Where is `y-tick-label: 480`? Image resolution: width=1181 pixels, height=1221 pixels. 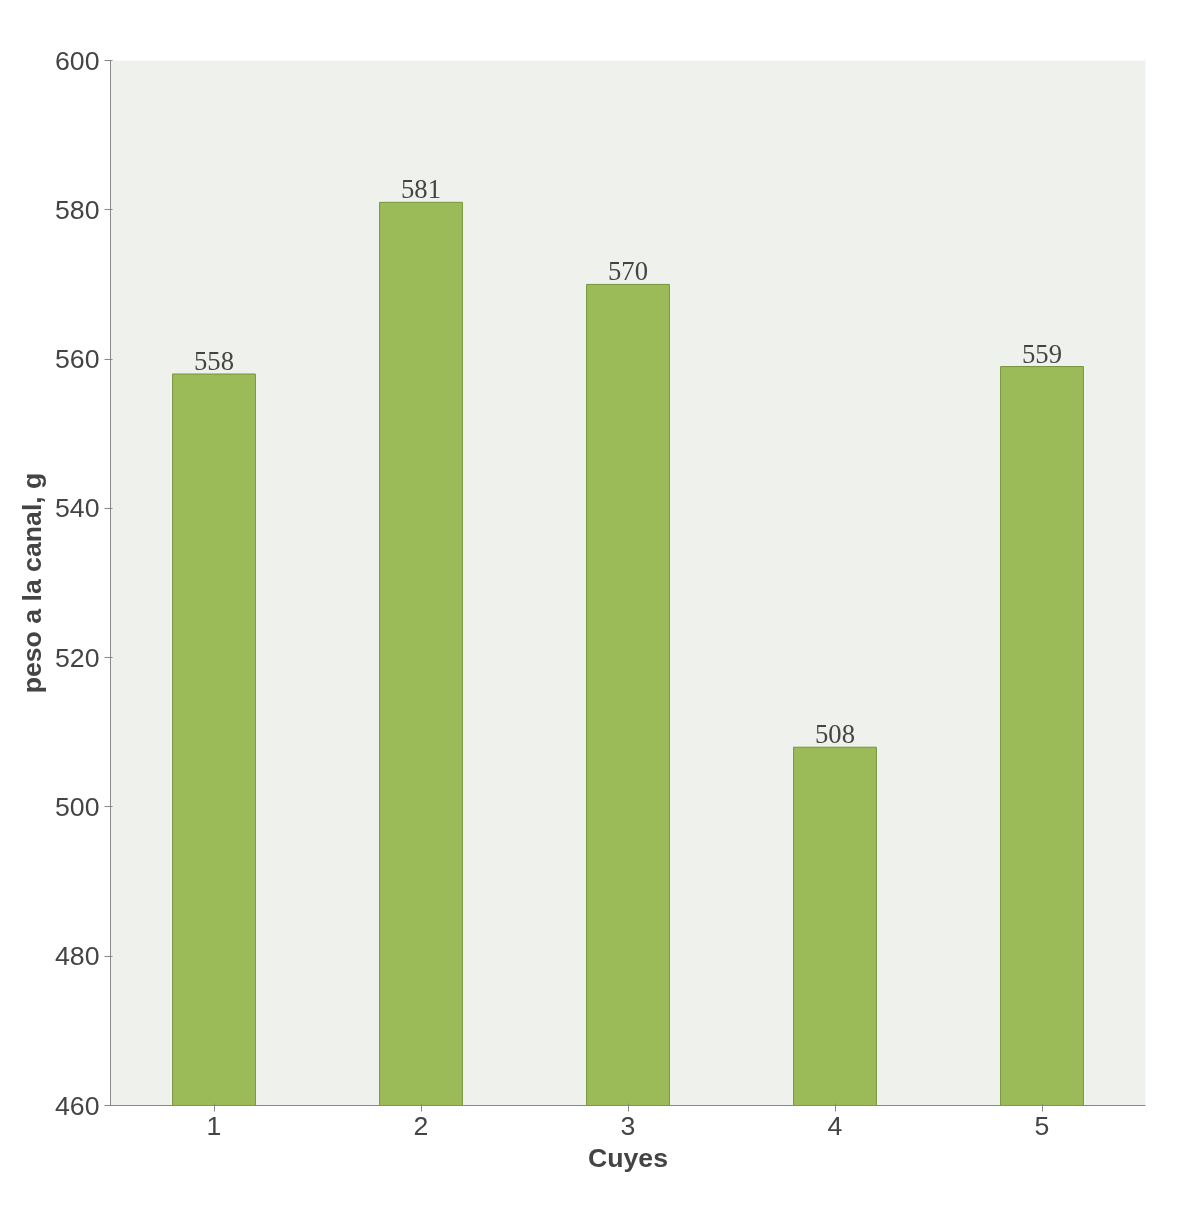 y-tick-label: 480 is located at coordinates (77, 956).